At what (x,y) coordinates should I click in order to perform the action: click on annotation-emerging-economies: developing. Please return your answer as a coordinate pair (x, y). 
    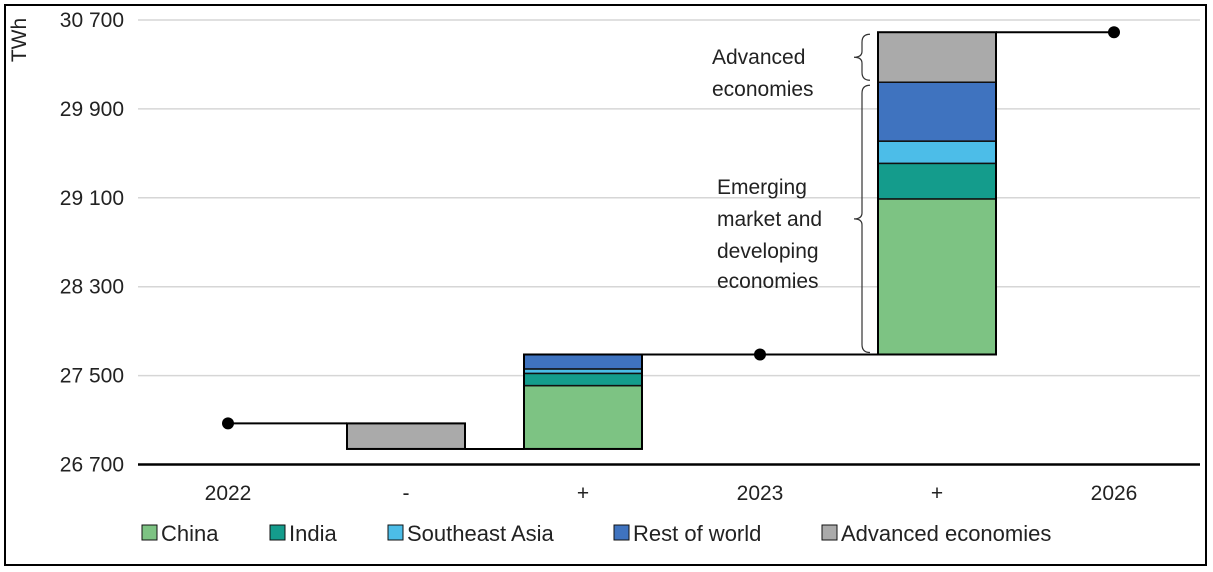
    Looking at the image, I should click on (768, 251).